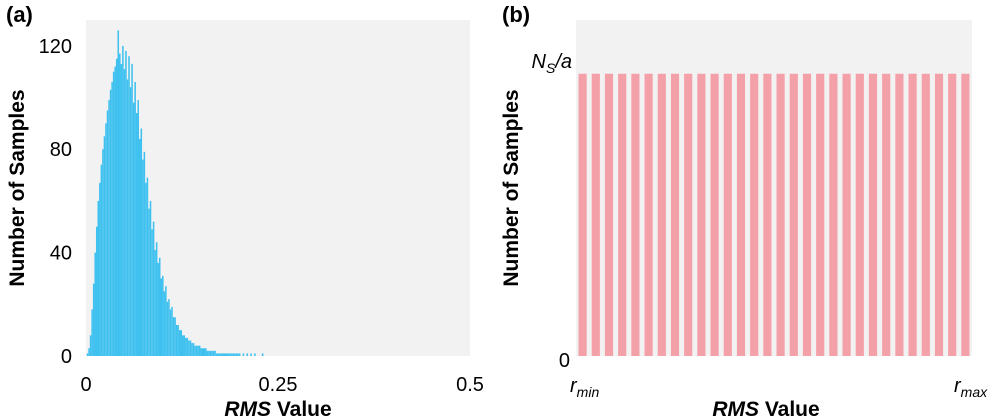  What do you see at coordinates (765, 409) in the screenshot?
I see `panel-b-x-axis-title: RMS Value` at bounding box center [765, 409].